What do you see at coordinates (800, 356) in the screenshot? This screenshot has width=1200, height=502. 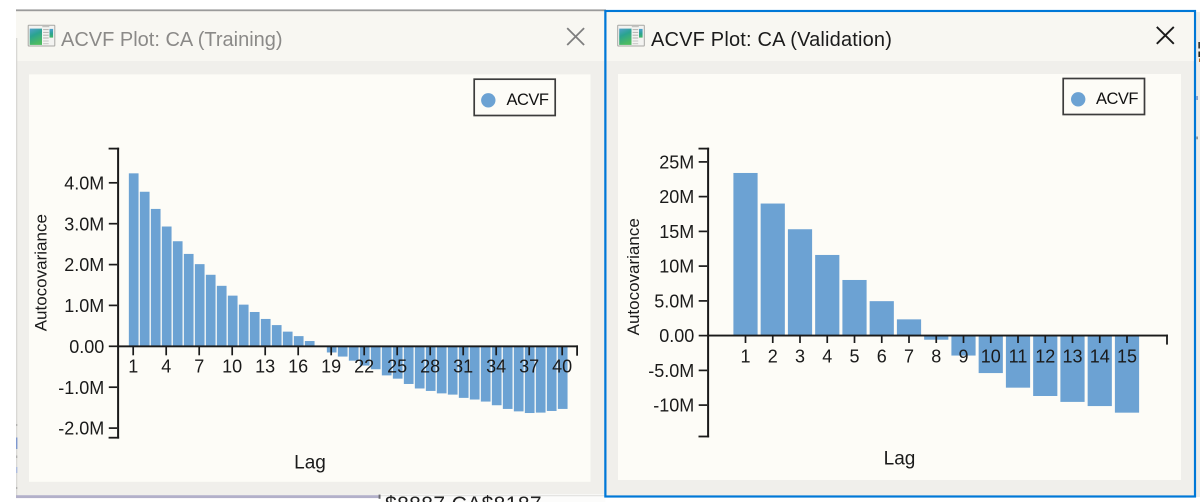 I see `svg-text: 3` at bounding box center [800, 356].